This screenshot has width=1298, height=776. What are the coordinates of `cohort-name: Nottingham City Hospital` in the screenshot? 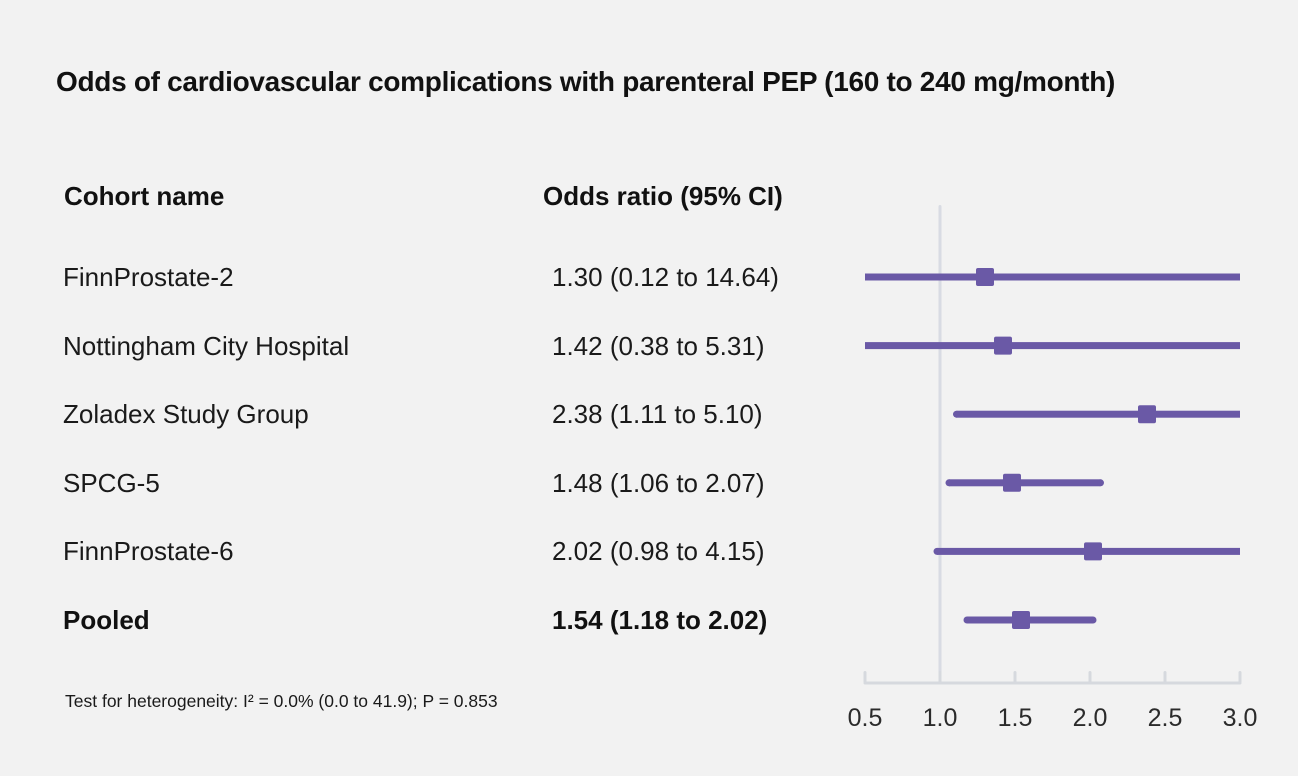 It's located at (206, 345).